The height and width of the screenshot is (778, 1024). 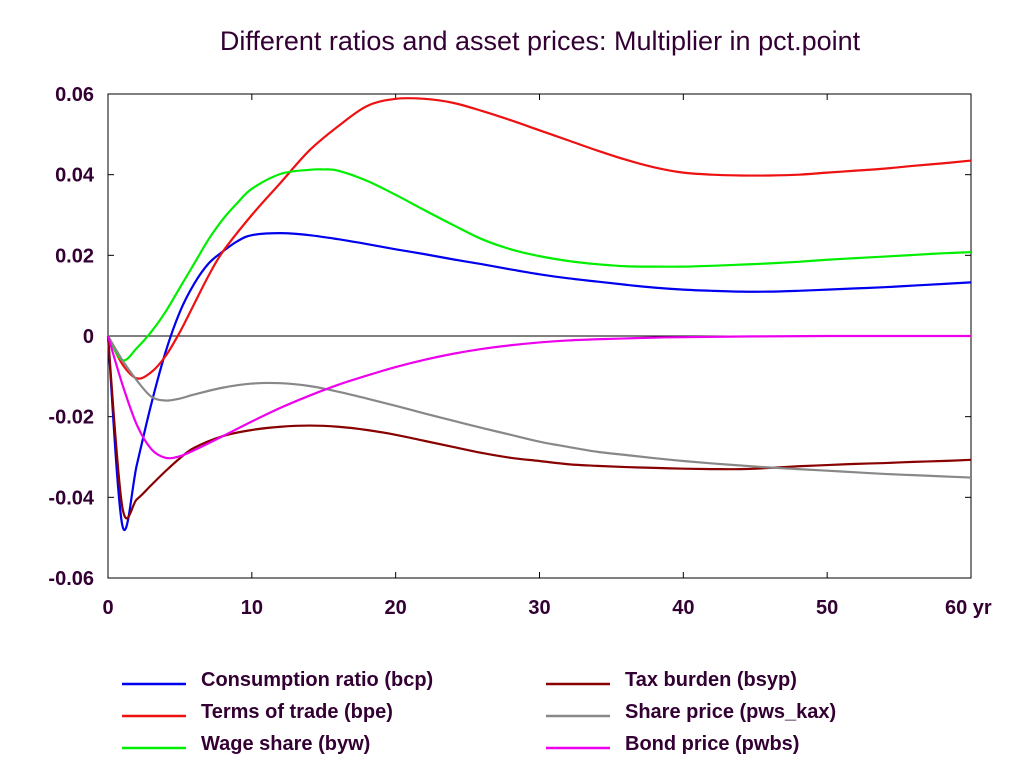 I want to click on legend-label: Consumption ratio (bcp), so click(x=317, y=680).